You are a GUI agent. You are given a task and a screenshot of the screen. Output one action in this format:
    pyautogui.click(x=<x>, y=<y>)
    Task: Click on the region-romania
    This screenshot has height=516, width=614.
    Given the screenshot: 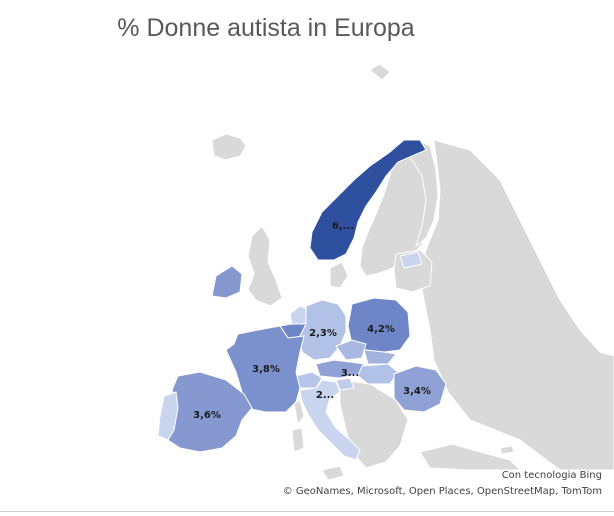 What is the action you would take?
    pyautogui.click(x=420, y=389)
    